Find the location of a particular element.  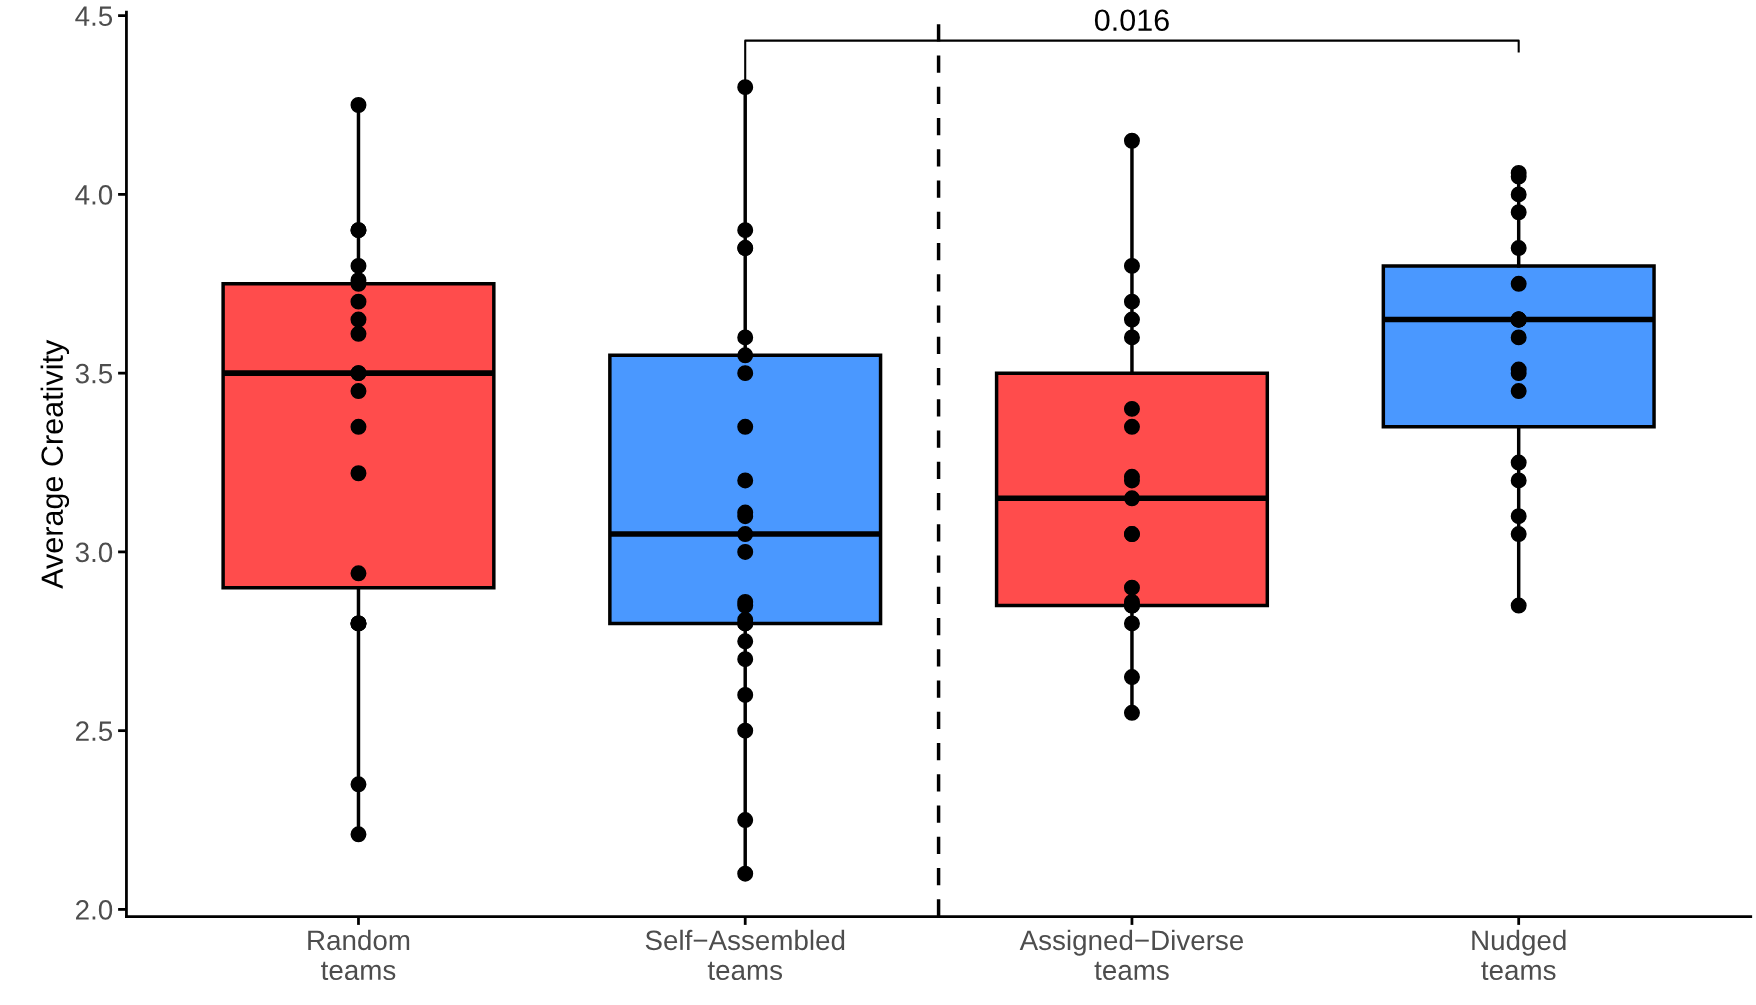

x-tick-label: Nudged teams is located at coordinates (1519, 955).